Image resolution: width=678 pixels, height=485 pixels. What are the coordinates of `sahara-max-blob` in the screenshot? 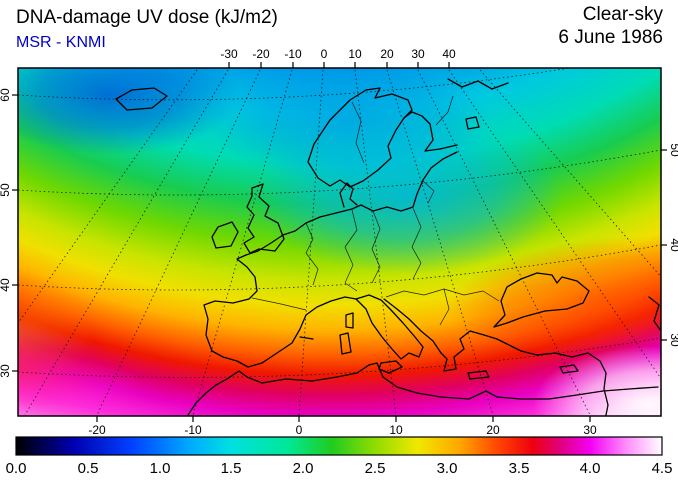 It's located at (597, 381).